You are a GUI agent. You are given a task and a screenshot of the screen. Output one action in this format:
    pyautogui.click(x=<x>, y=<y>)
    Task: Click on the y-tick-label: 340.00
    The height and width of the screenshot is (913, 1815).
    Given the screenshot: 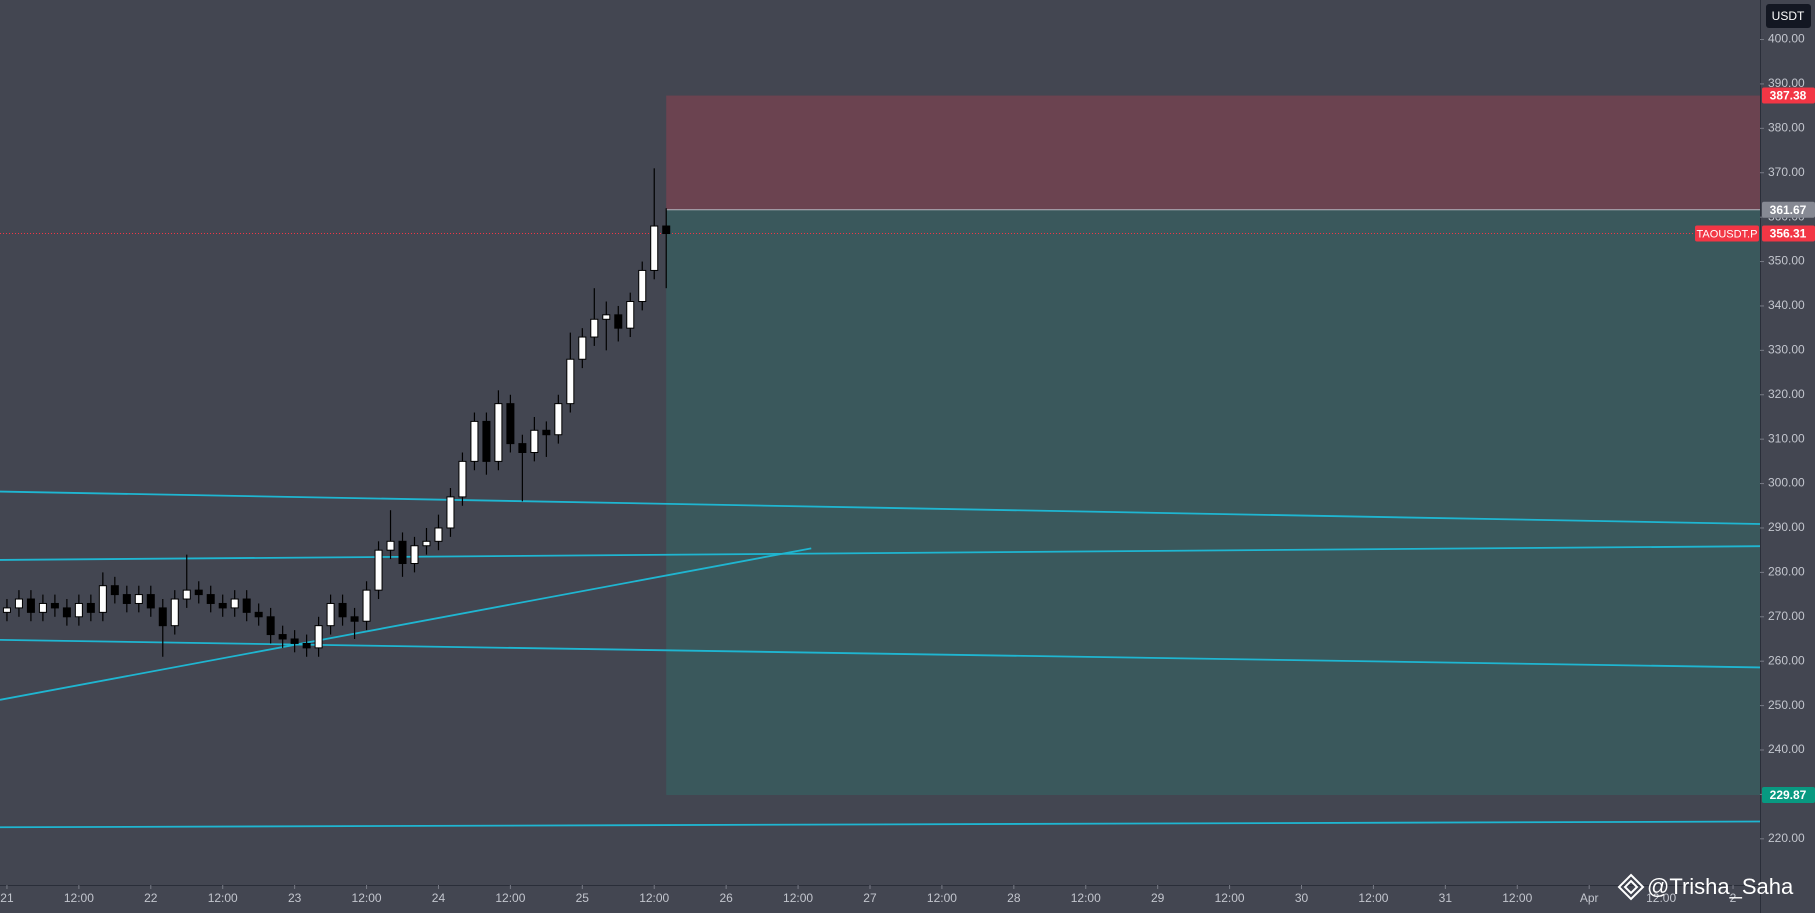 What is the action you would take?
    pyautogui.click(x=1786, y=305)
    